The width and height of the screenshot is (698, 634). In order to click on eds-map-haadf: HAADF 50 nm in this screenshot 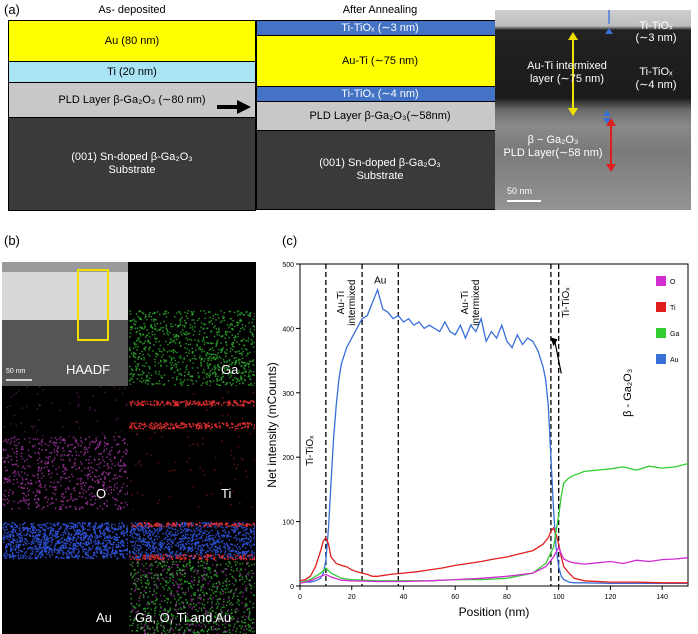, I will do `click(65, 324)`.